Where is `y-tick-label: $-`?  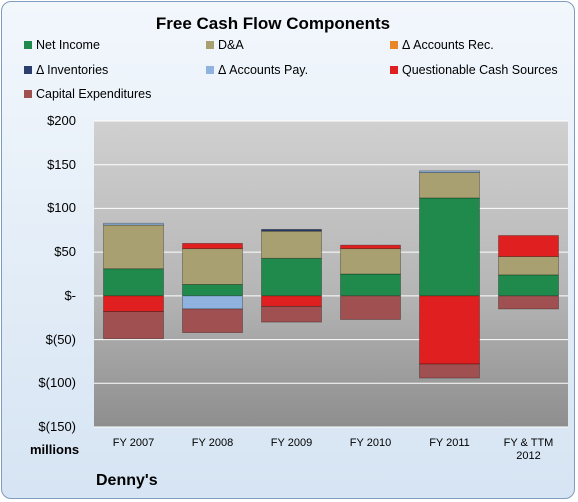 y-tick-label: $- is located at coordinates (70, 295).